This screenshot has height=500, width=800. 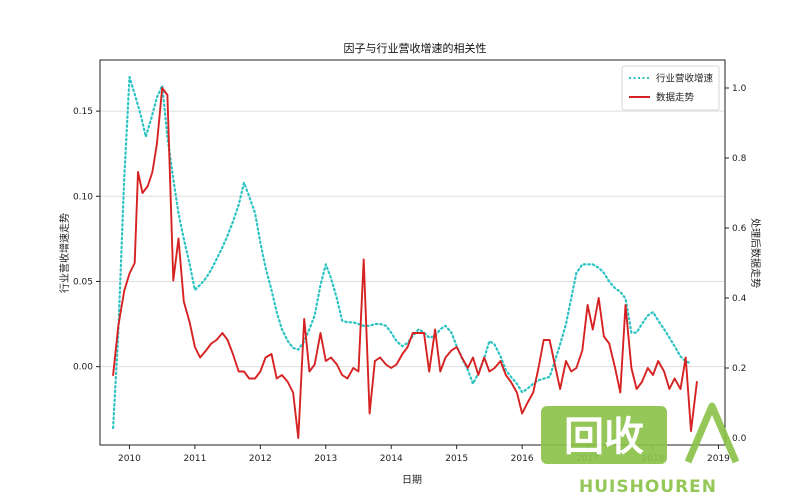 I want to click on x-tick-label-0: 2010, so click(x=129, y=459).